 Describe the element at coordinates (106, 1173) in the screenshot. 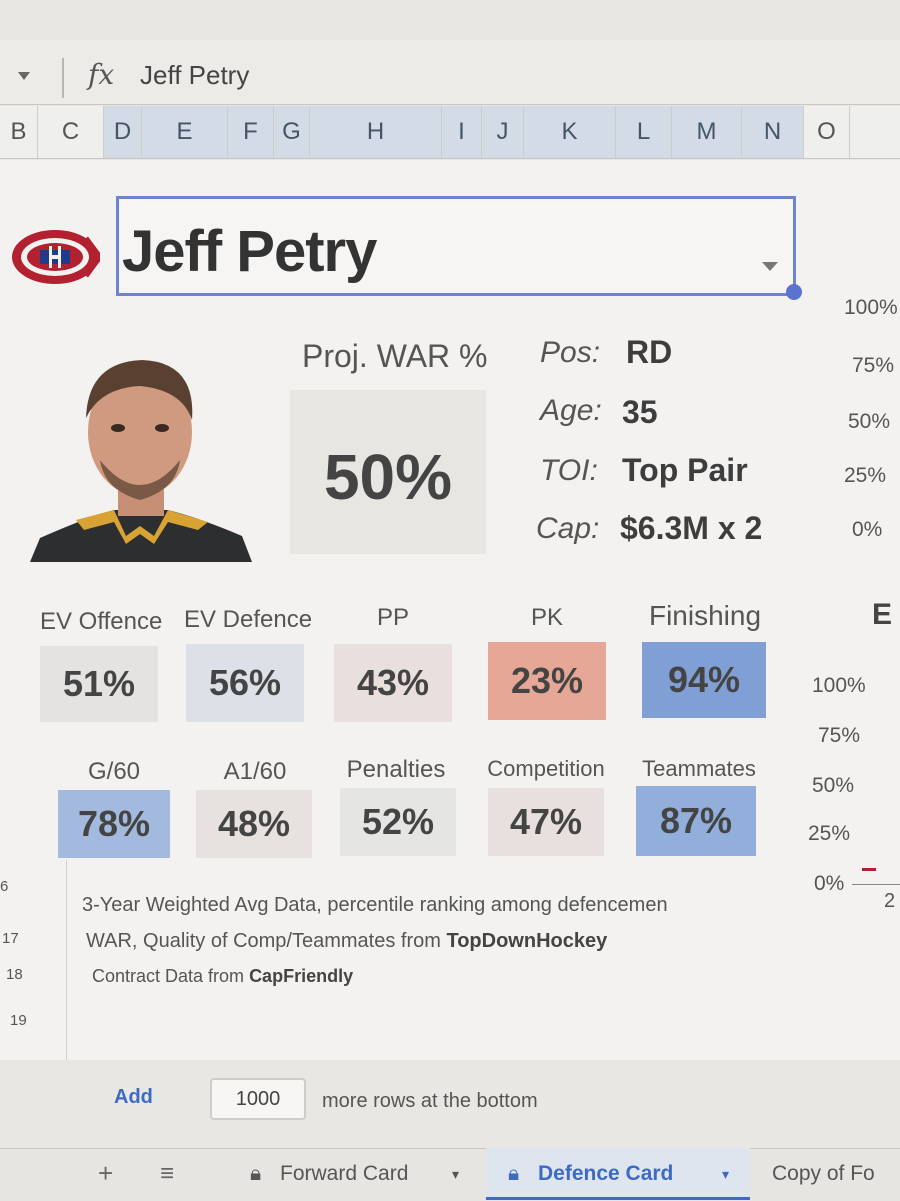

I see `add-sheet-icon: +` at that location.